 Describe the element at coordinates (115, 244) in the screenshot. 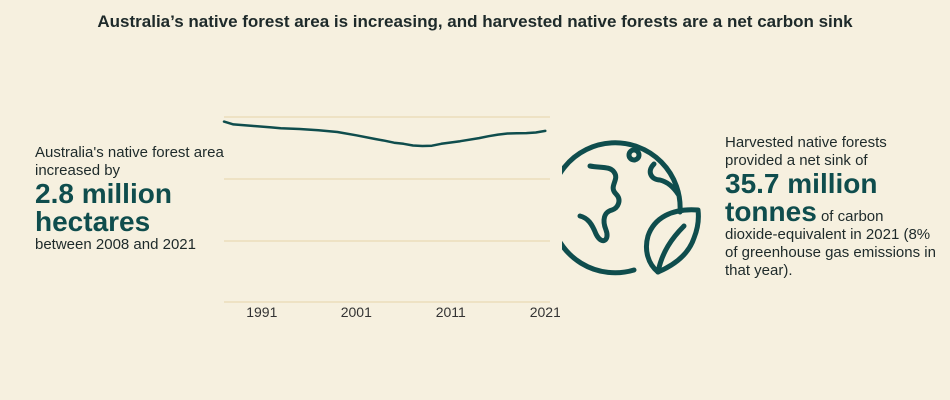

I see `forest-area-period: between 2008 and 2021` at that location.